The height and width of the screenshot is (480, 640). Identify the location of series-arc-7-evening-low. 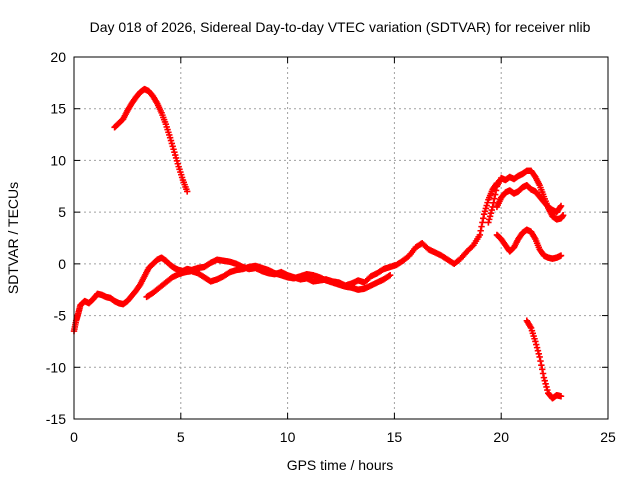
(544, 359).